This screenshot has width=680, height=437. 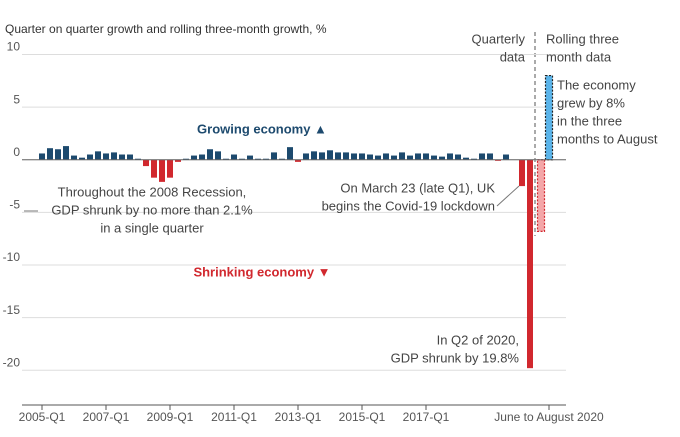 I want to click on annotation: In Q2 of 2020,, so click(x=478, y=339).